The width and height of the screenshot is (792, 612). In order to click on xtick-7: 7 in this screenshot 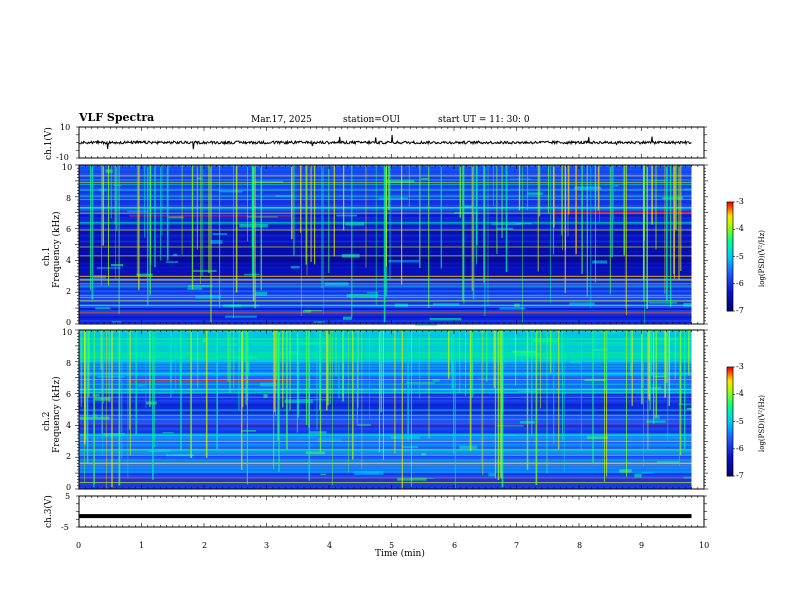, I will do `click(517, 545)`.